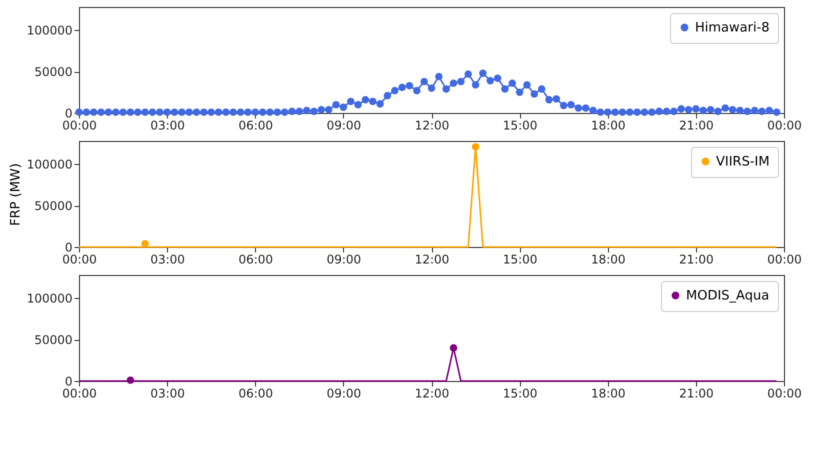 This screenshot has width=823, height=451. What do you see at coordinates (16, 194) in the screenshot?
I see `y-axis-title: FRP (MW)` at bounding box center [16, 194].